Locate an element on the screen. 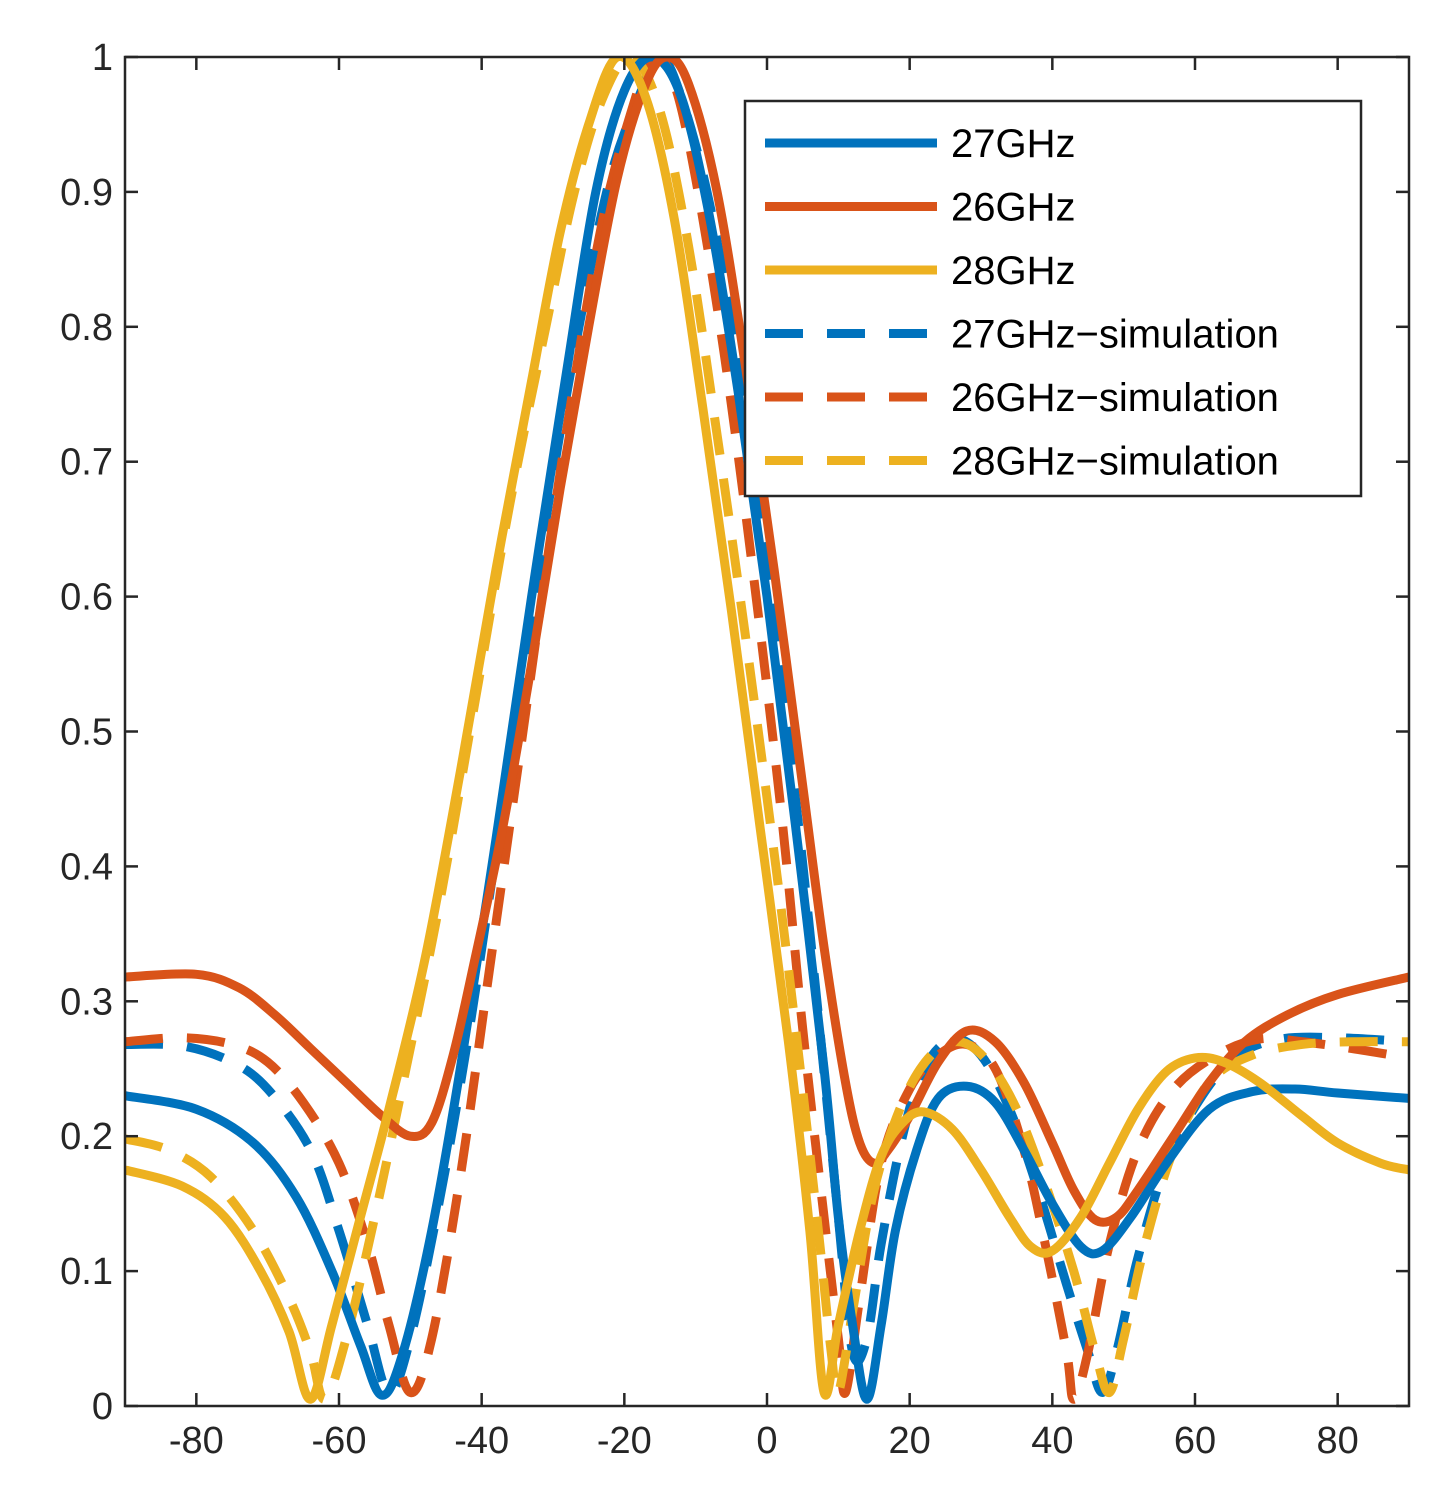 The image size is (1445, 1491). y-tick-label: 0.1 is located at coordinates (86, 1272).